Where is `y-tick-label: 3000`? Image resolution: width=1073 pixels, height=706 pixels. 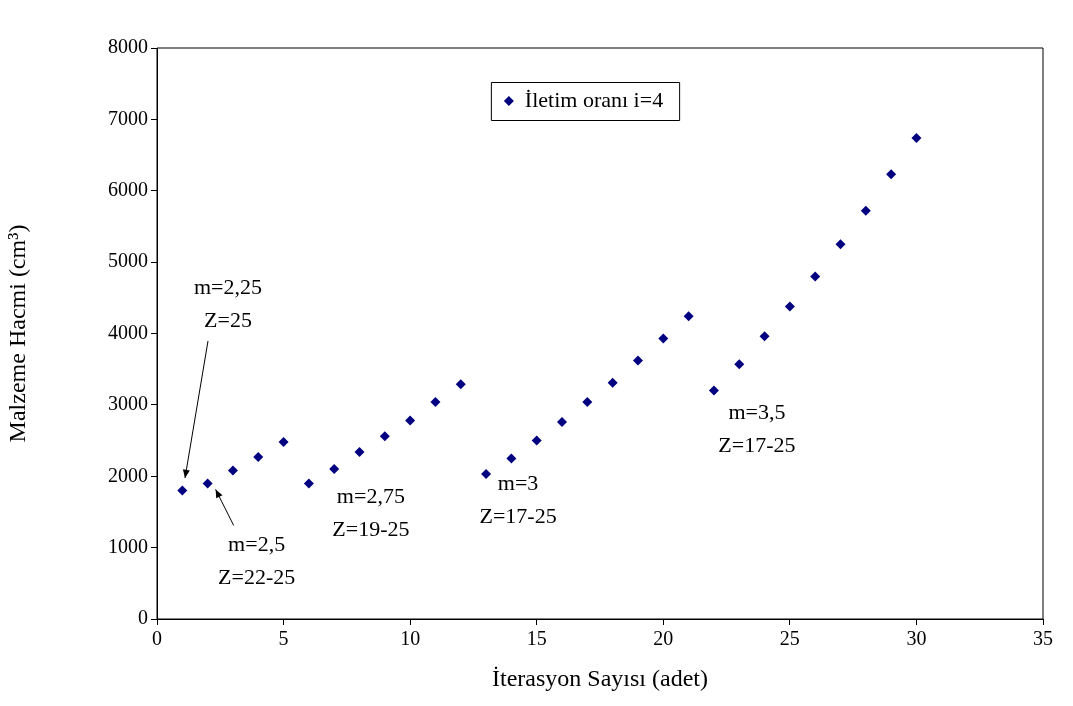
y-tick-label: 3000 is located at coordinates (128, 403).